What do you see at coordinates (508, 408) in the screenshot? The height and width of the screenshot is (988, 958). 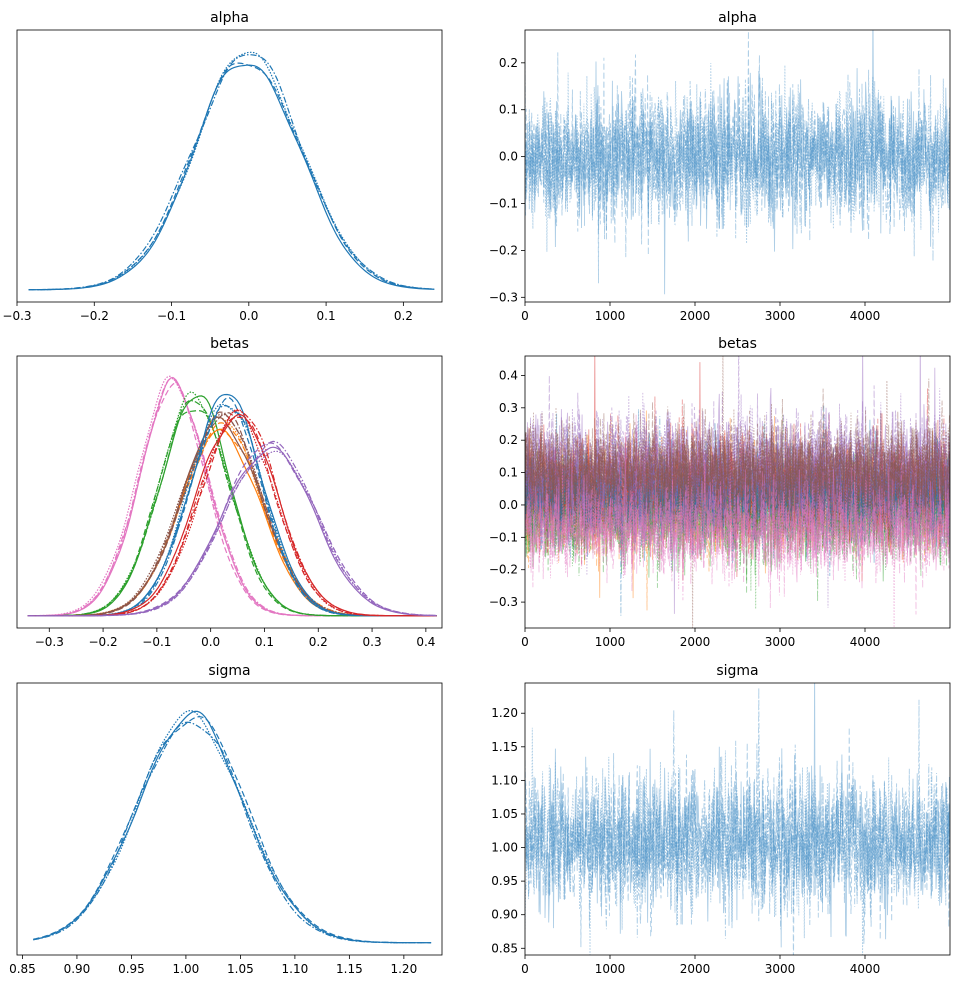 I see `y-tick-label: 0.3` at bounding box center [508, 408].